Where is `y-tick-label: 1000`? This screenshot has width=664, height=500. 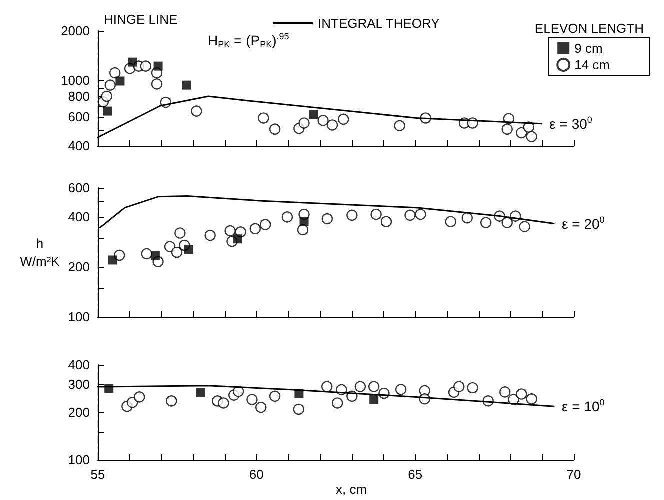 y-tick-label: 1000 is located at coordinates (75, 80).